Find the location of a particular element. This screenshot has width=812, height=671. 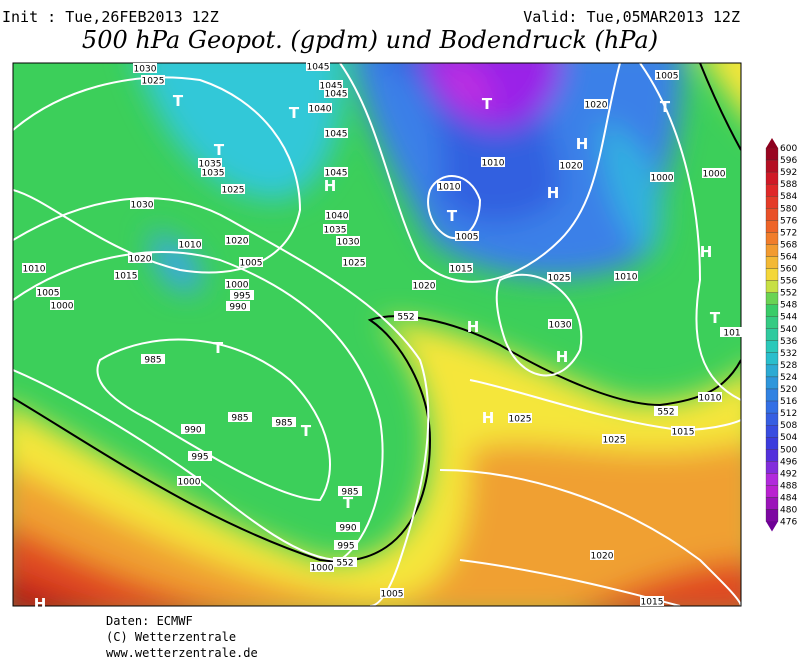

isobar-label: 1015 is located at coordinates (461, 270).